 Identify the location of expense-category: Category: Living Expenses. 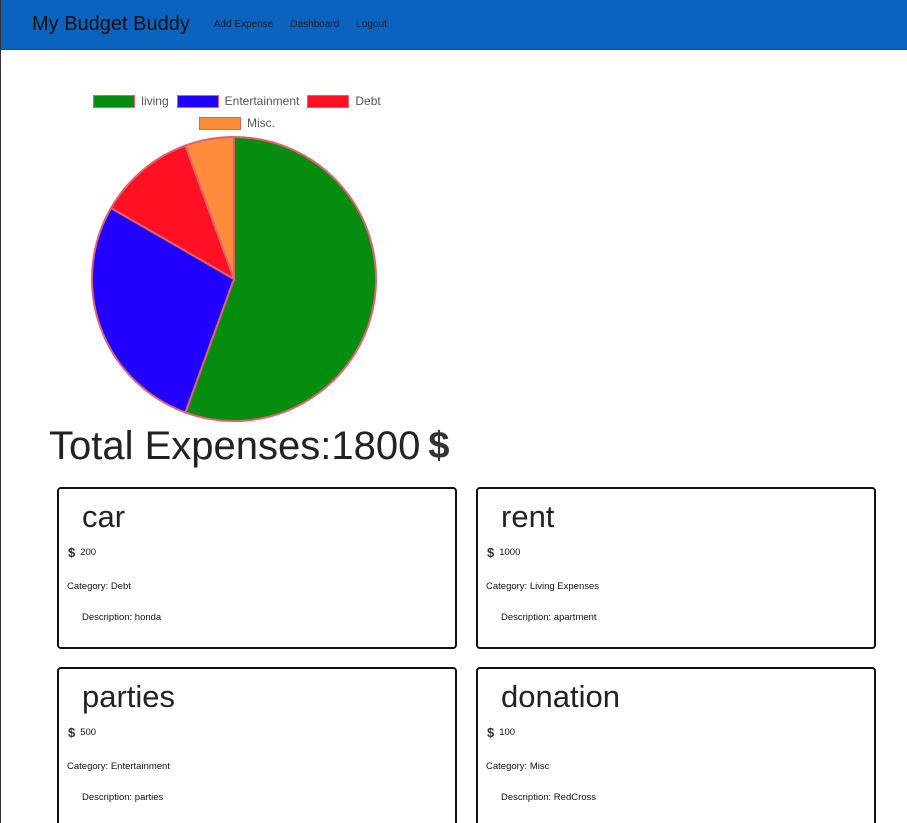
(543, 586).